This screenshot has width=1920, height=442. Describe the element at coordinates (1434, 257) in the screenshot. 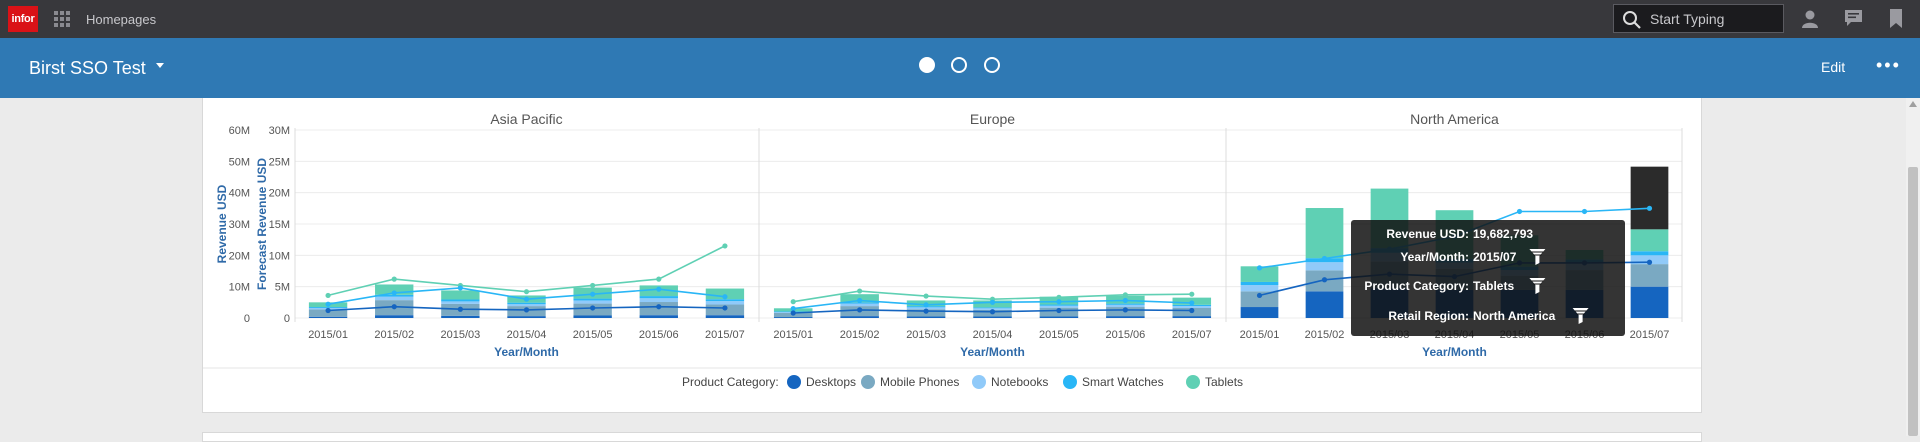

I see `tooltip-label: Year/Month:` at that location.